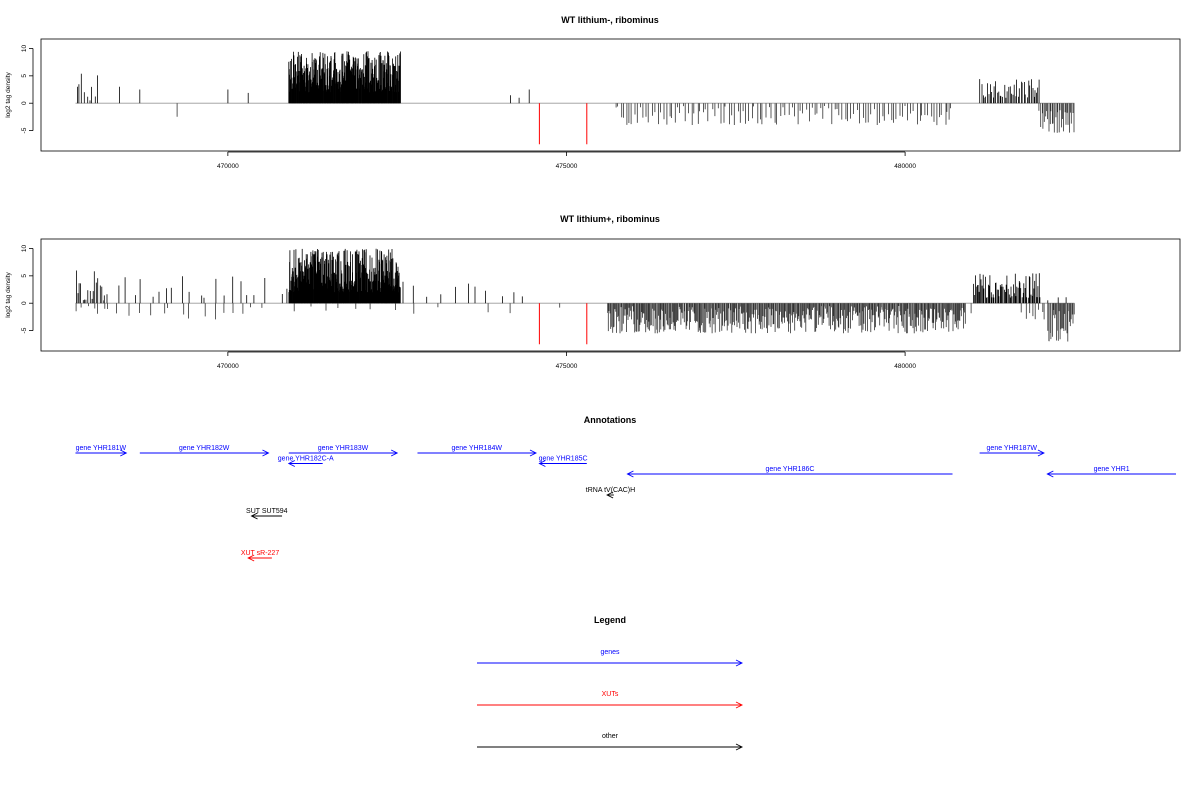  I want to click on chart-1-plot-frame, so click(610, 95).